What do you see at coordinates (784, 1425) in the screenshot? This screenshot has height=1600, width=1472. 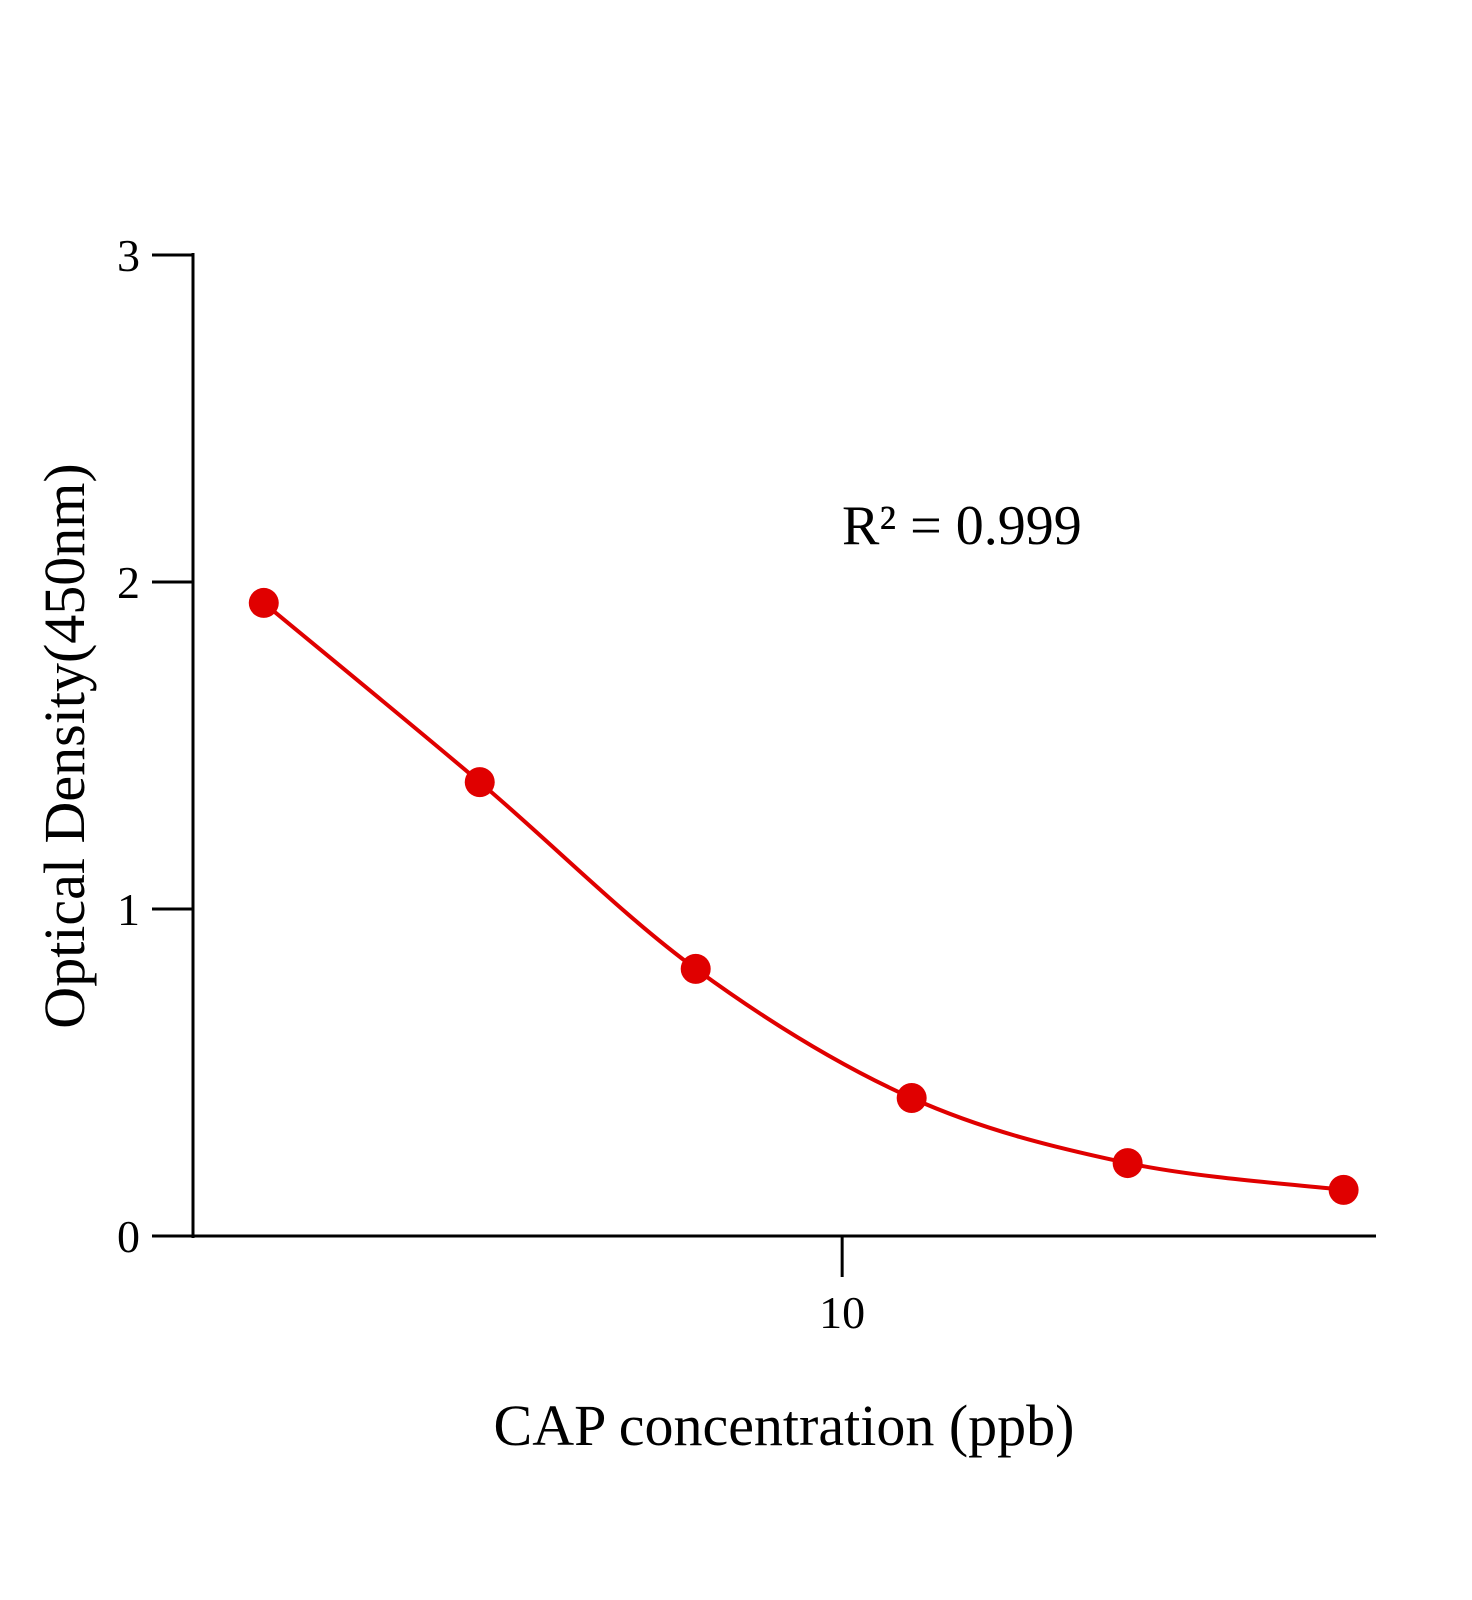 I see `x-axis-title: CAP concentration (ppb)` at bounding box center [784, 1425].